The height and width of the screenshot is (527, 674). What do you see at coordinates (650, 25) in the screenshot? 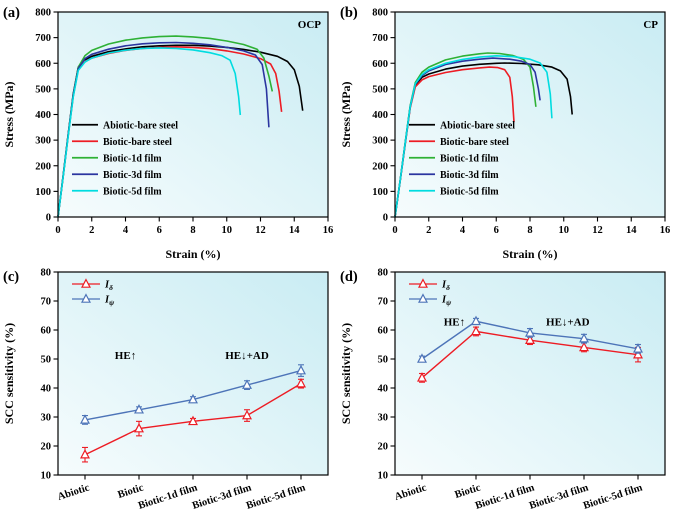
I see `condition-tag: CP` at bounding box center [650, 25].